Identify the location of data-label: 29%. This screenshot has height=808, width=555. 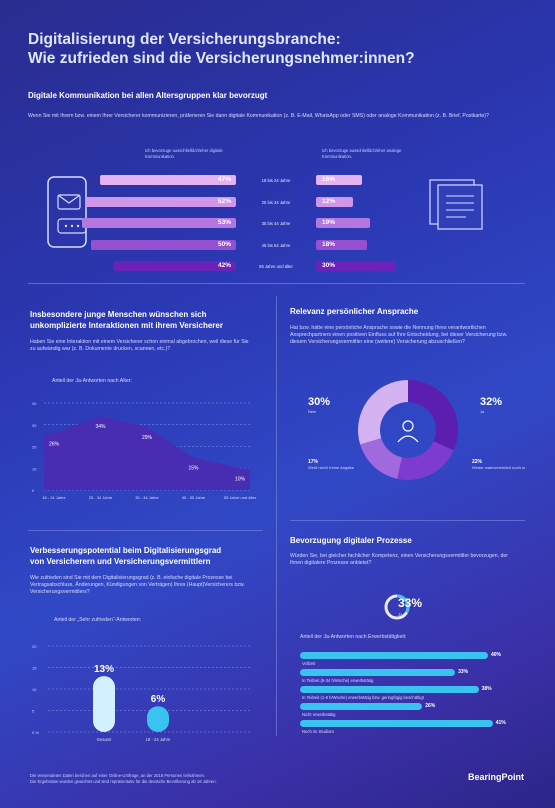
(147, 438).